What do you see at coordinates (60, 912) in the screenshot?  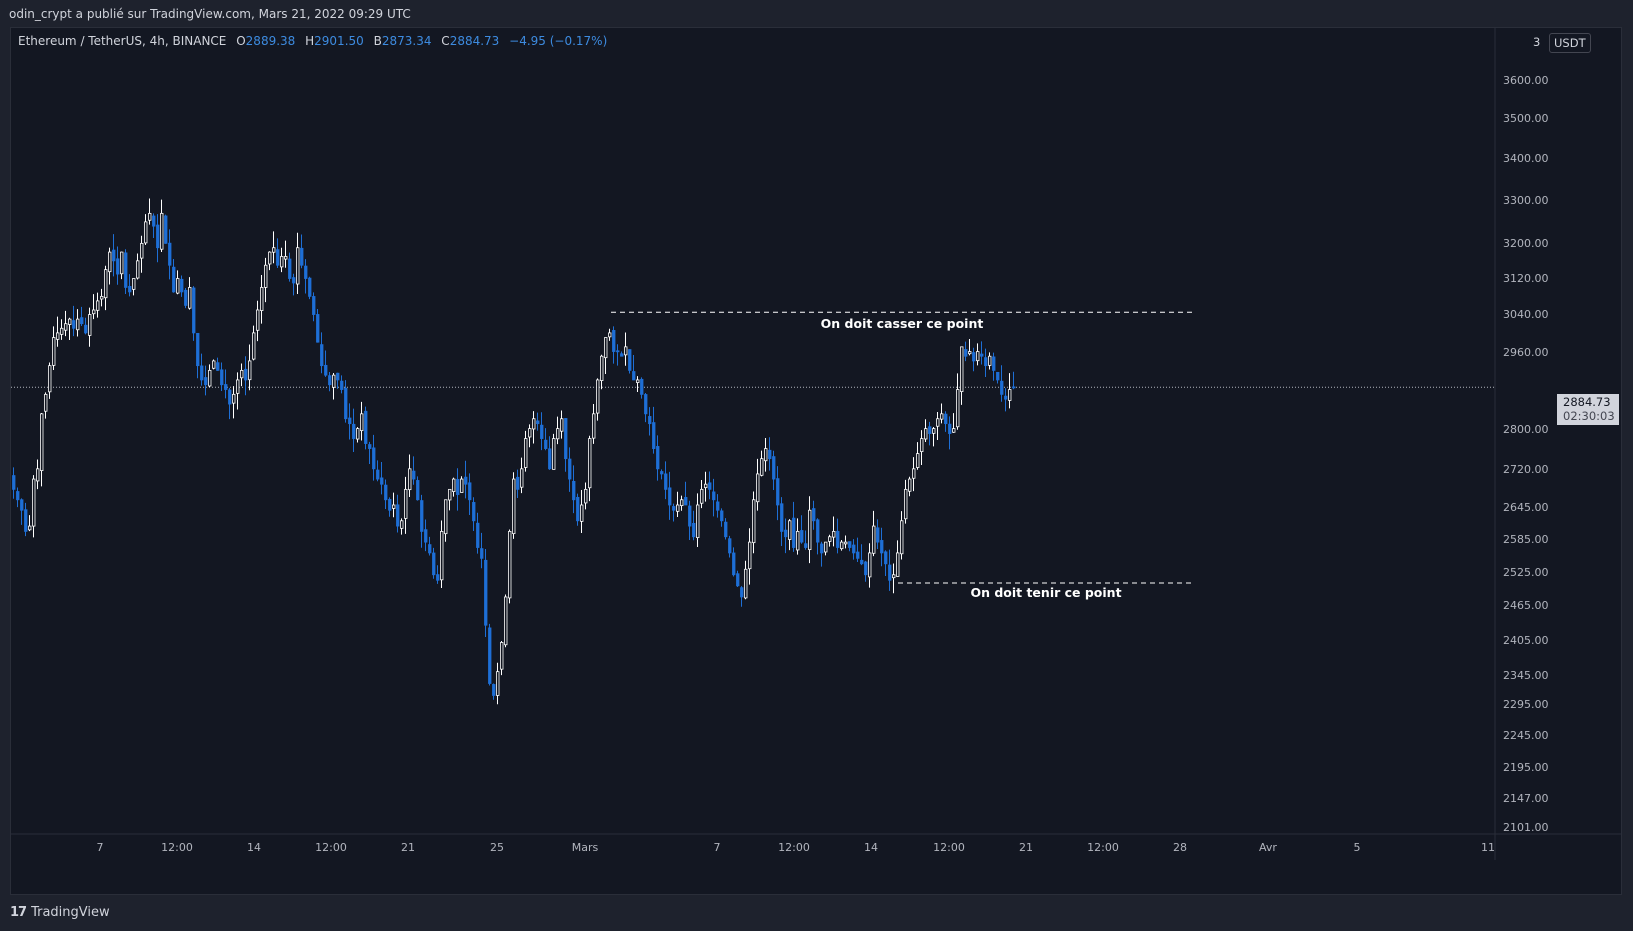 I see `tradingview-brand: 𝟭𝟳 TradingView` at bounding box center [60, 912].